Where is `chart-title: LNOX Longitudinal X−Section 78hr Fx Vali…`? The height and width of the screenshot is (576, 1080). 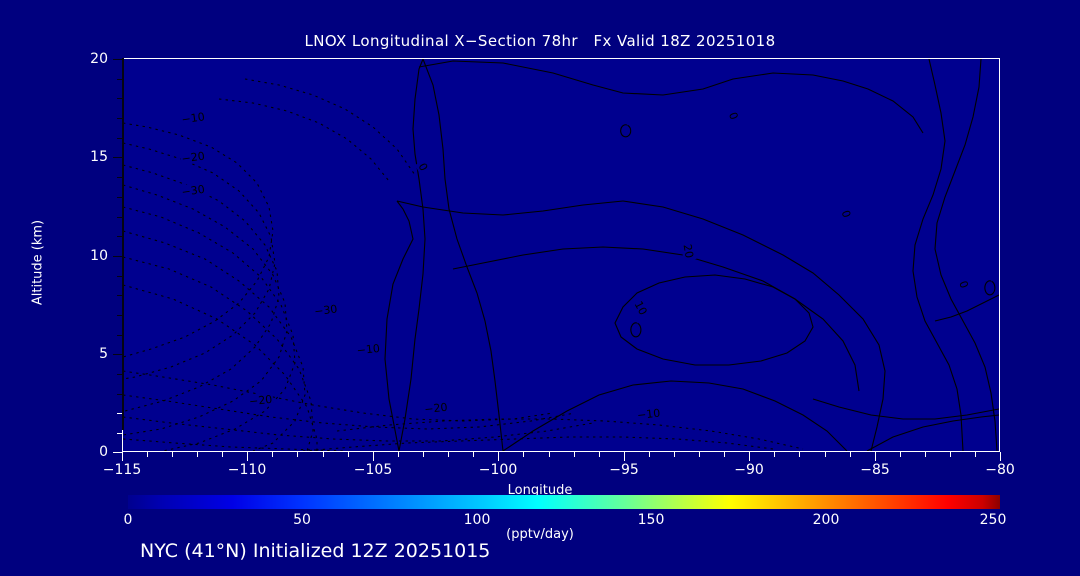 chart-title: LNOX Longitudinal X−Section 78hr Fx Vali… is located at coordinates (540, 41).